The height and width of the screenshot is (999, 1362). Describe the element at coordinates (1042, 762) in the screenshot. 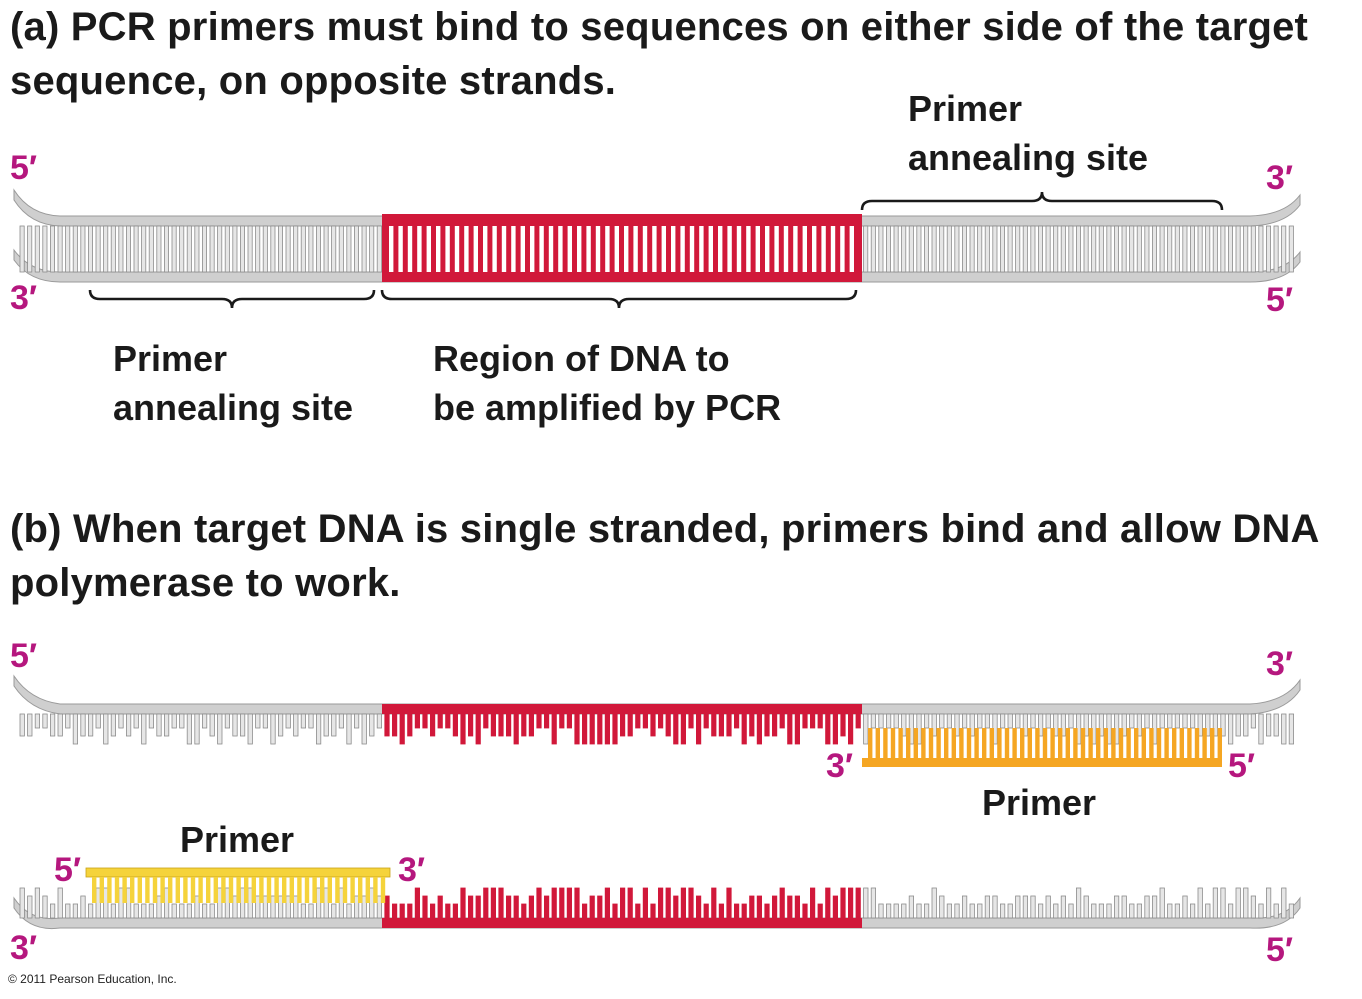

I see `primer-right-backbone` at that location.